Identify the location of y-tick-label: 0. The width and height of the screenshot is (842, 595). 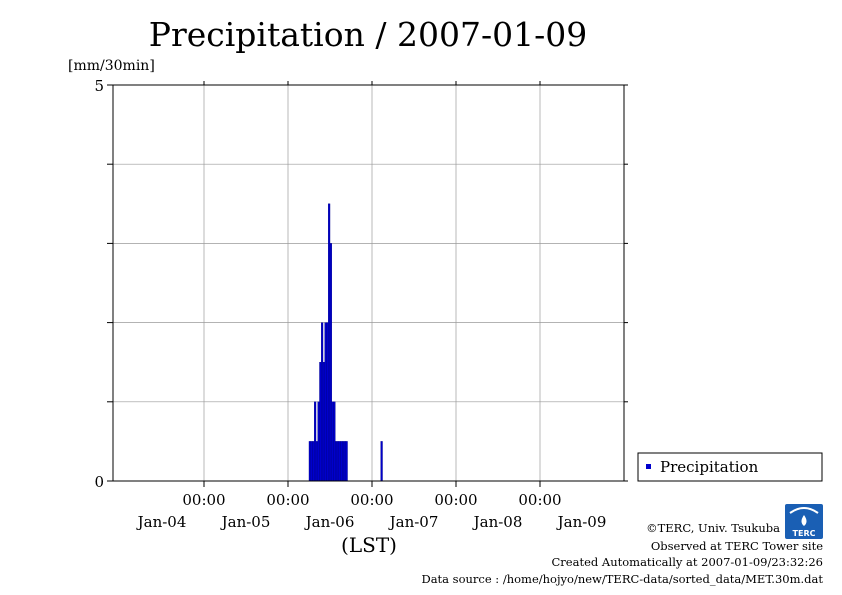
(99, 482).